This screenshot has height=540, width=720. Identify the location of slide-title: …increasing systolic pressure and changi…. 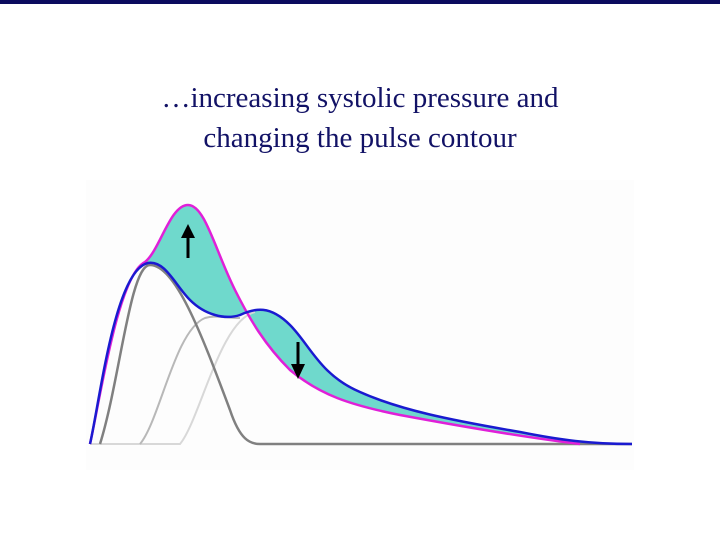
(360, 118).